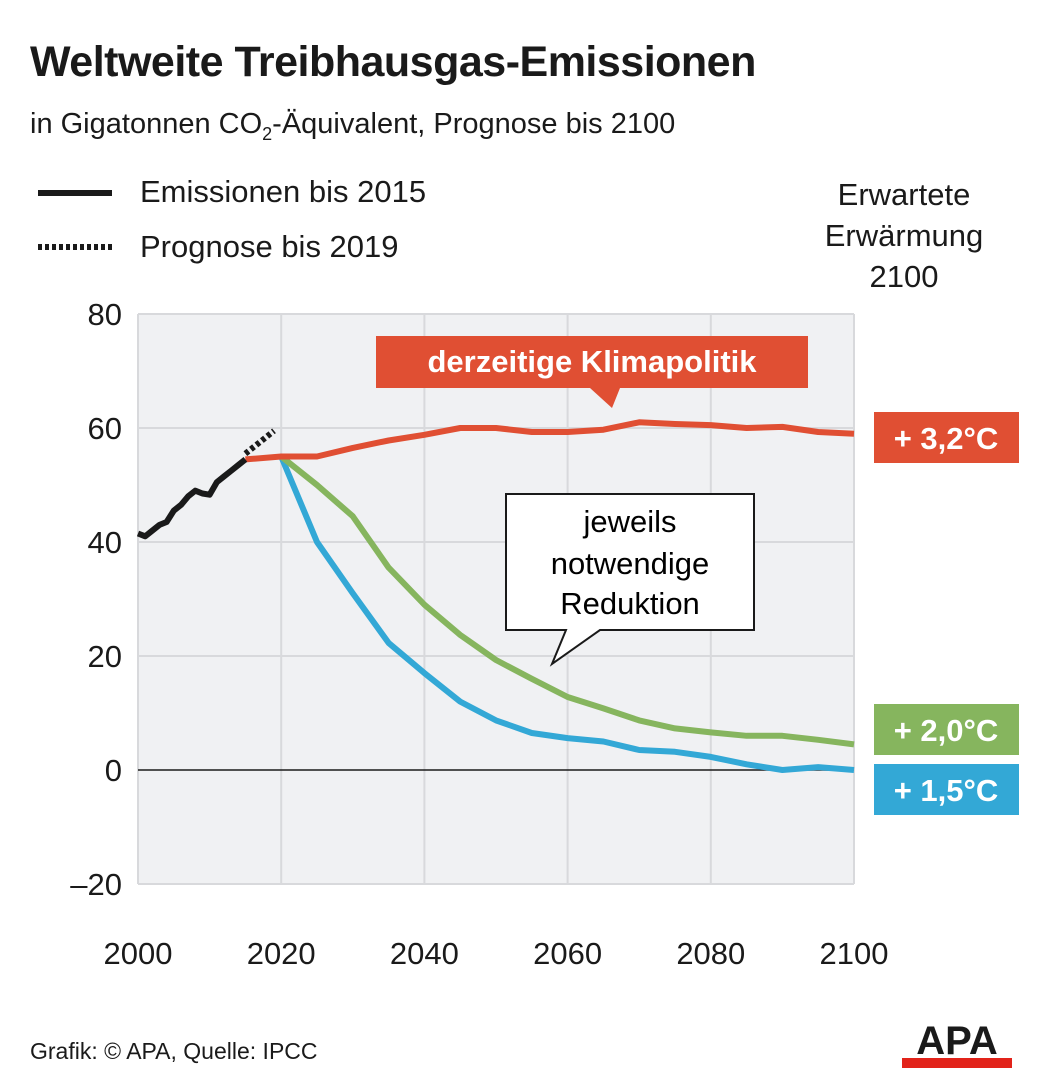  What do you see at coordinates (629, 521) in the screenshot?
I see `reduction-line: jeweils` at bounding box center [629, 521].